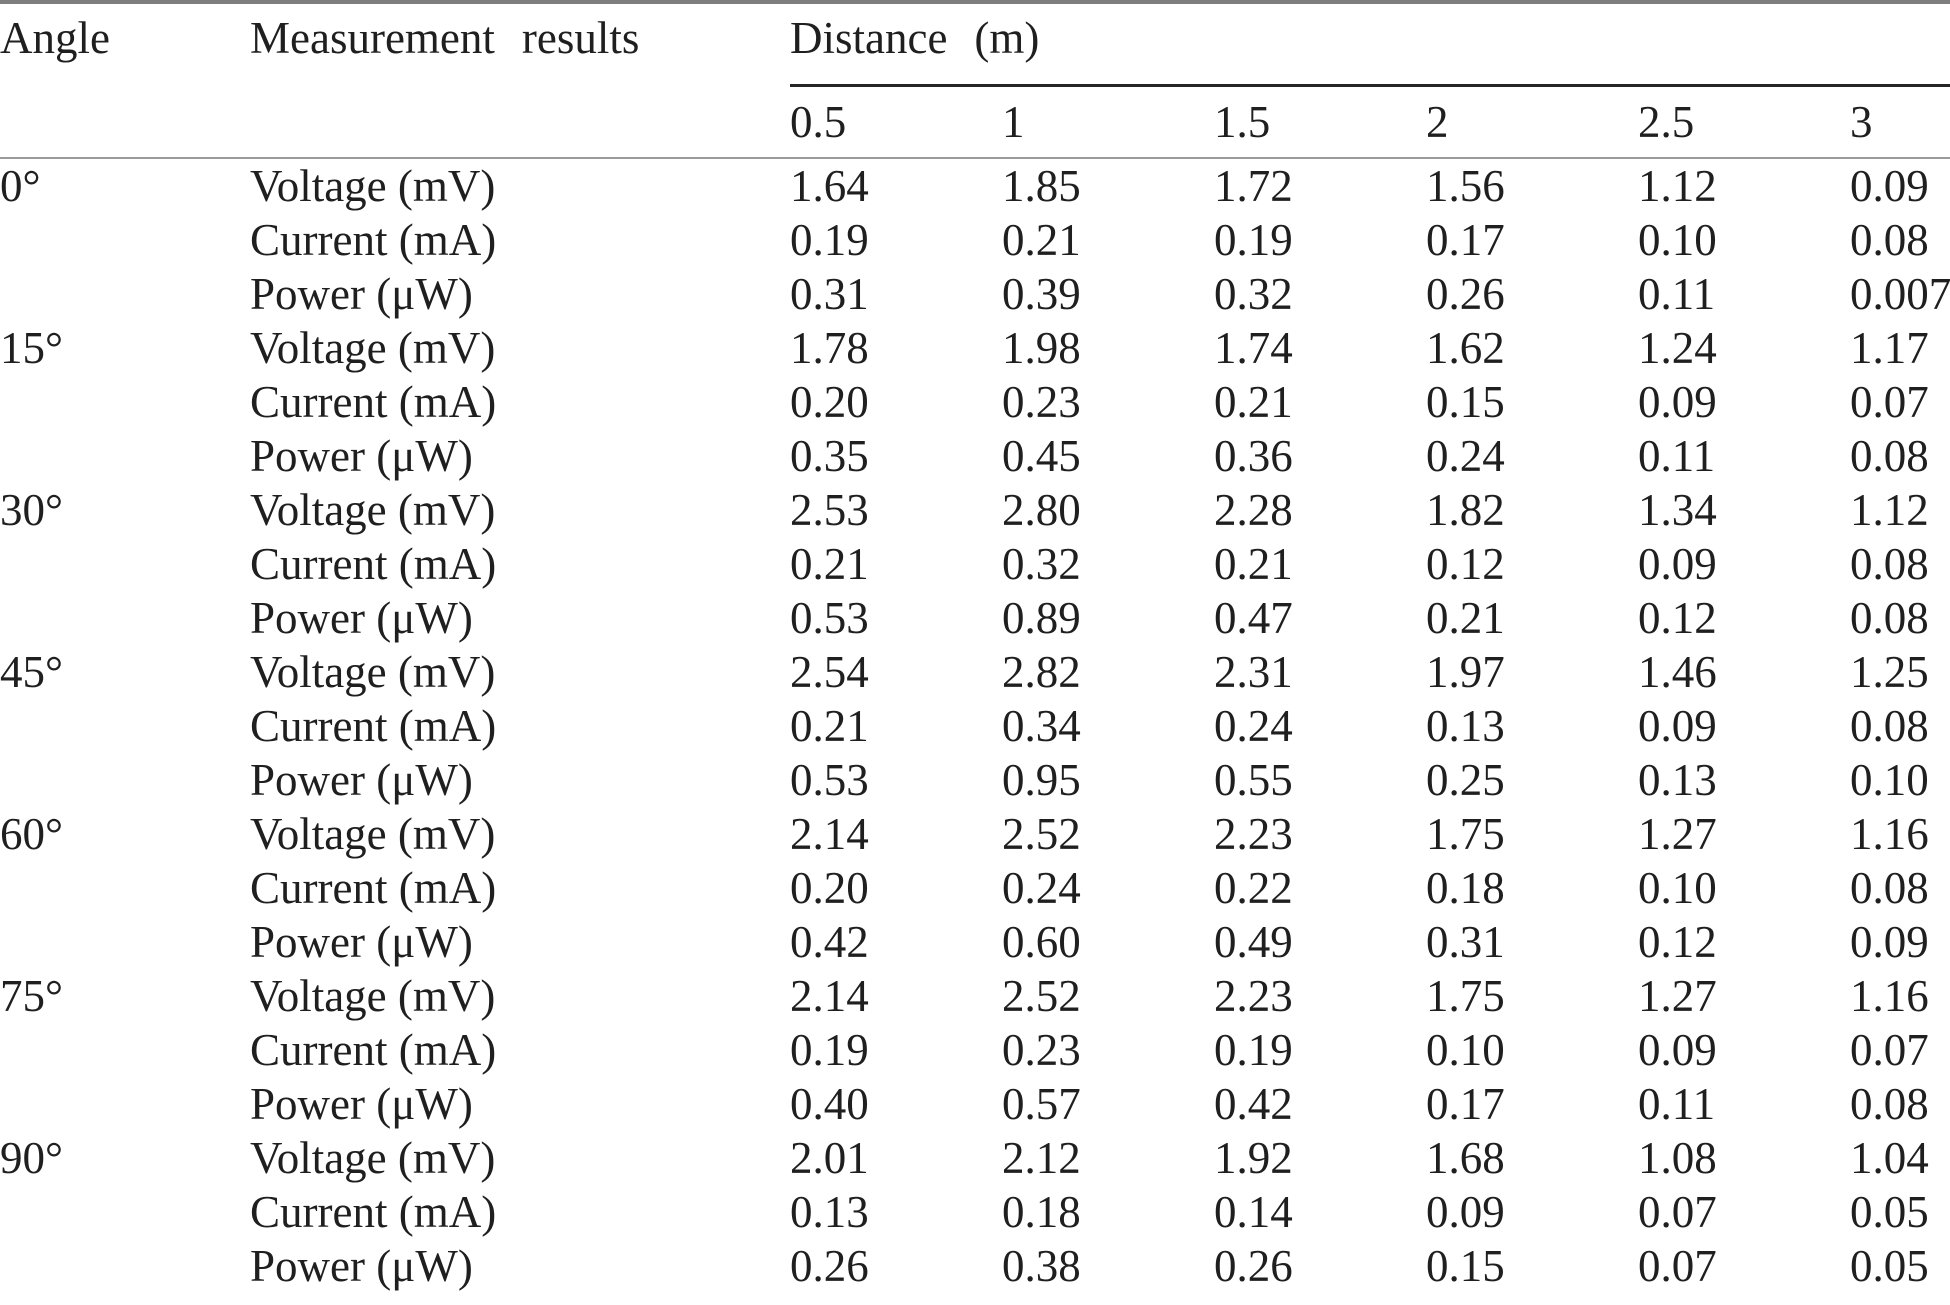  I want to click on angle-cell: 45°, so click(31, 672).